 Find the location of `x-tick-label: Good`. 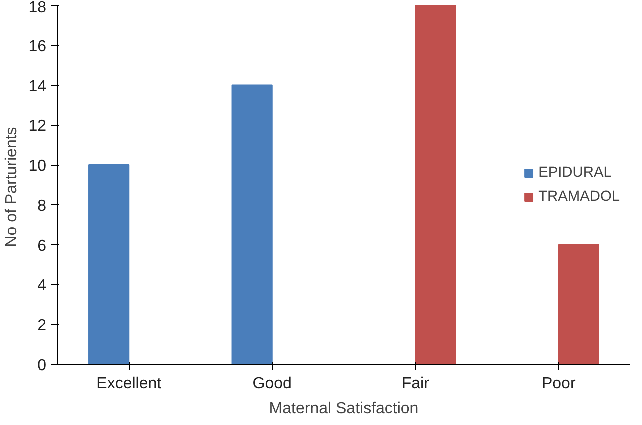

x-tick-label: Good is located at coordinates (272, 384).